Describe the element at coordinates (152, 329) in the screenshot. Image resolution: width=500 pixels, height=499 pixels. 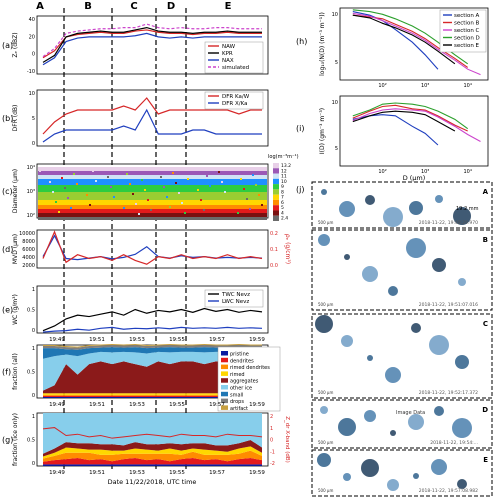
I see `series-line-LWC-Nevz` at that location.